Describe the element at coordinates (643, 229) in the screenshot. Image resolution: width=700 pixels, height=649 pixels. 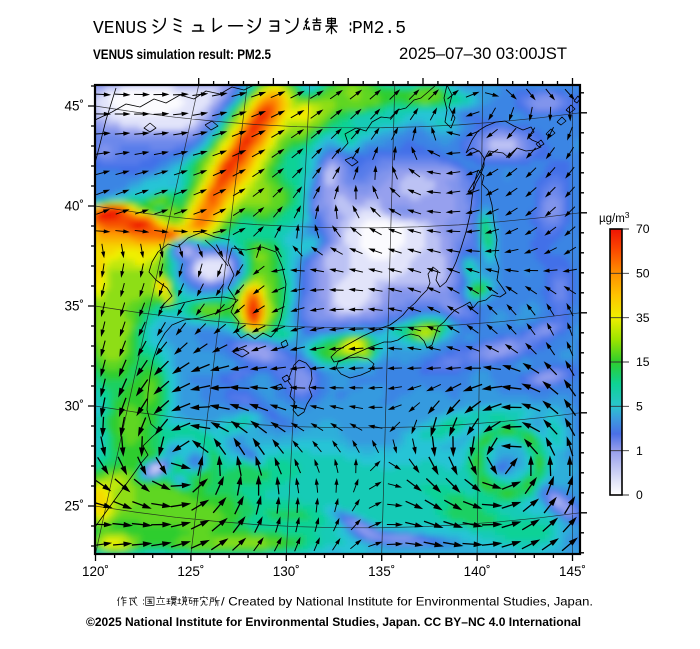
I see `svg-text: 70` at that location.